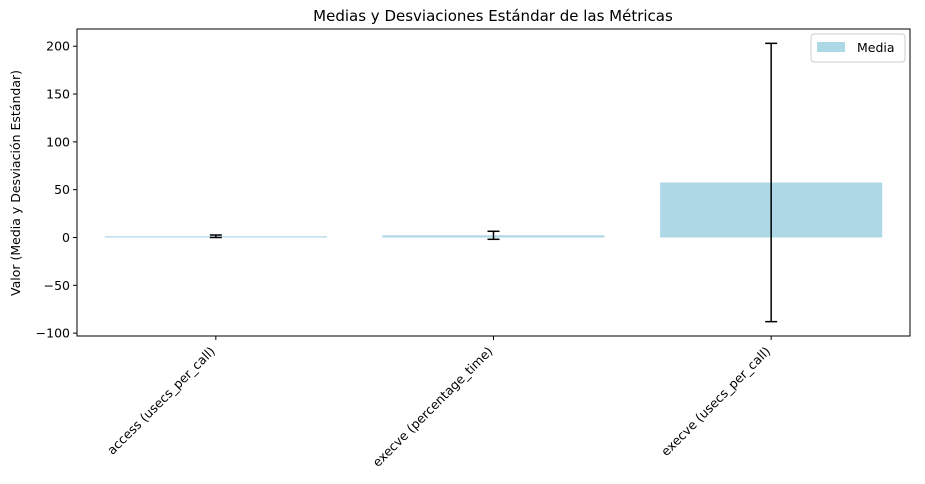  I want to click on y-tick-label: −100, so click(53, 333).